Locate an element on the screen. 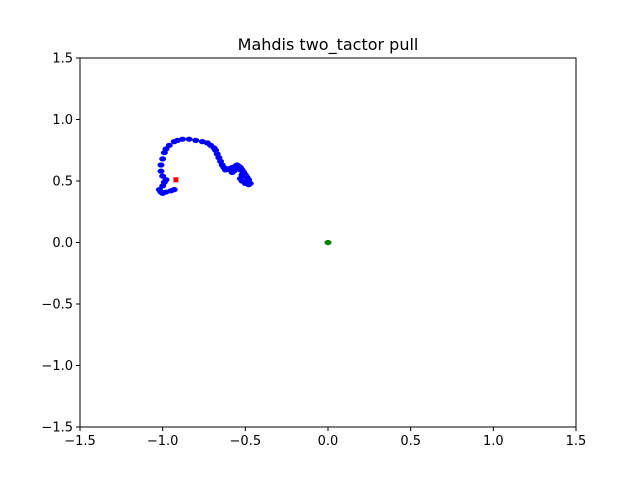 The width and height of the screenshot is (640, 480). y-tick-label: −1.5 is located at coordinates (57, 428).